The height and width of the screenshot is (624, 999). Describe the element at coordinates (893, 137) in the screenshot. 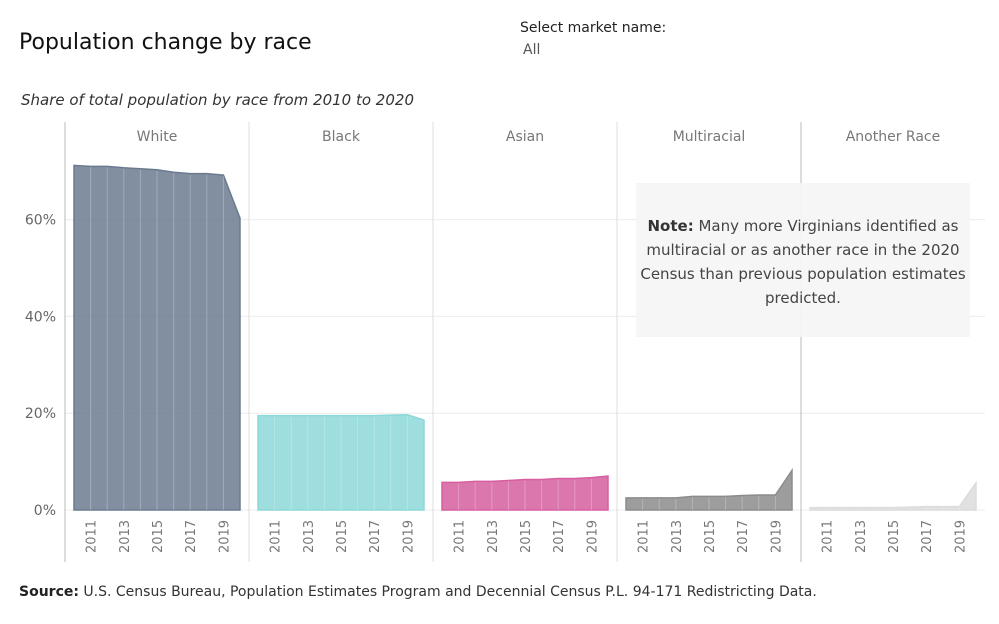

I see `panel-header-another-race: Another Race` at that location.